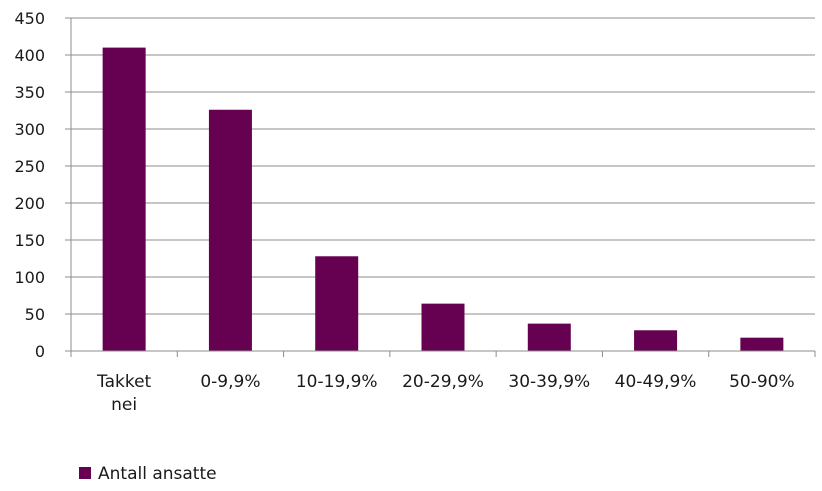 The height and width of the screenshot is (491, 822). Describe the element at coordinates (549, 382) in the screenshot. I see `x-tick-label: 30-39,9%` at that location.